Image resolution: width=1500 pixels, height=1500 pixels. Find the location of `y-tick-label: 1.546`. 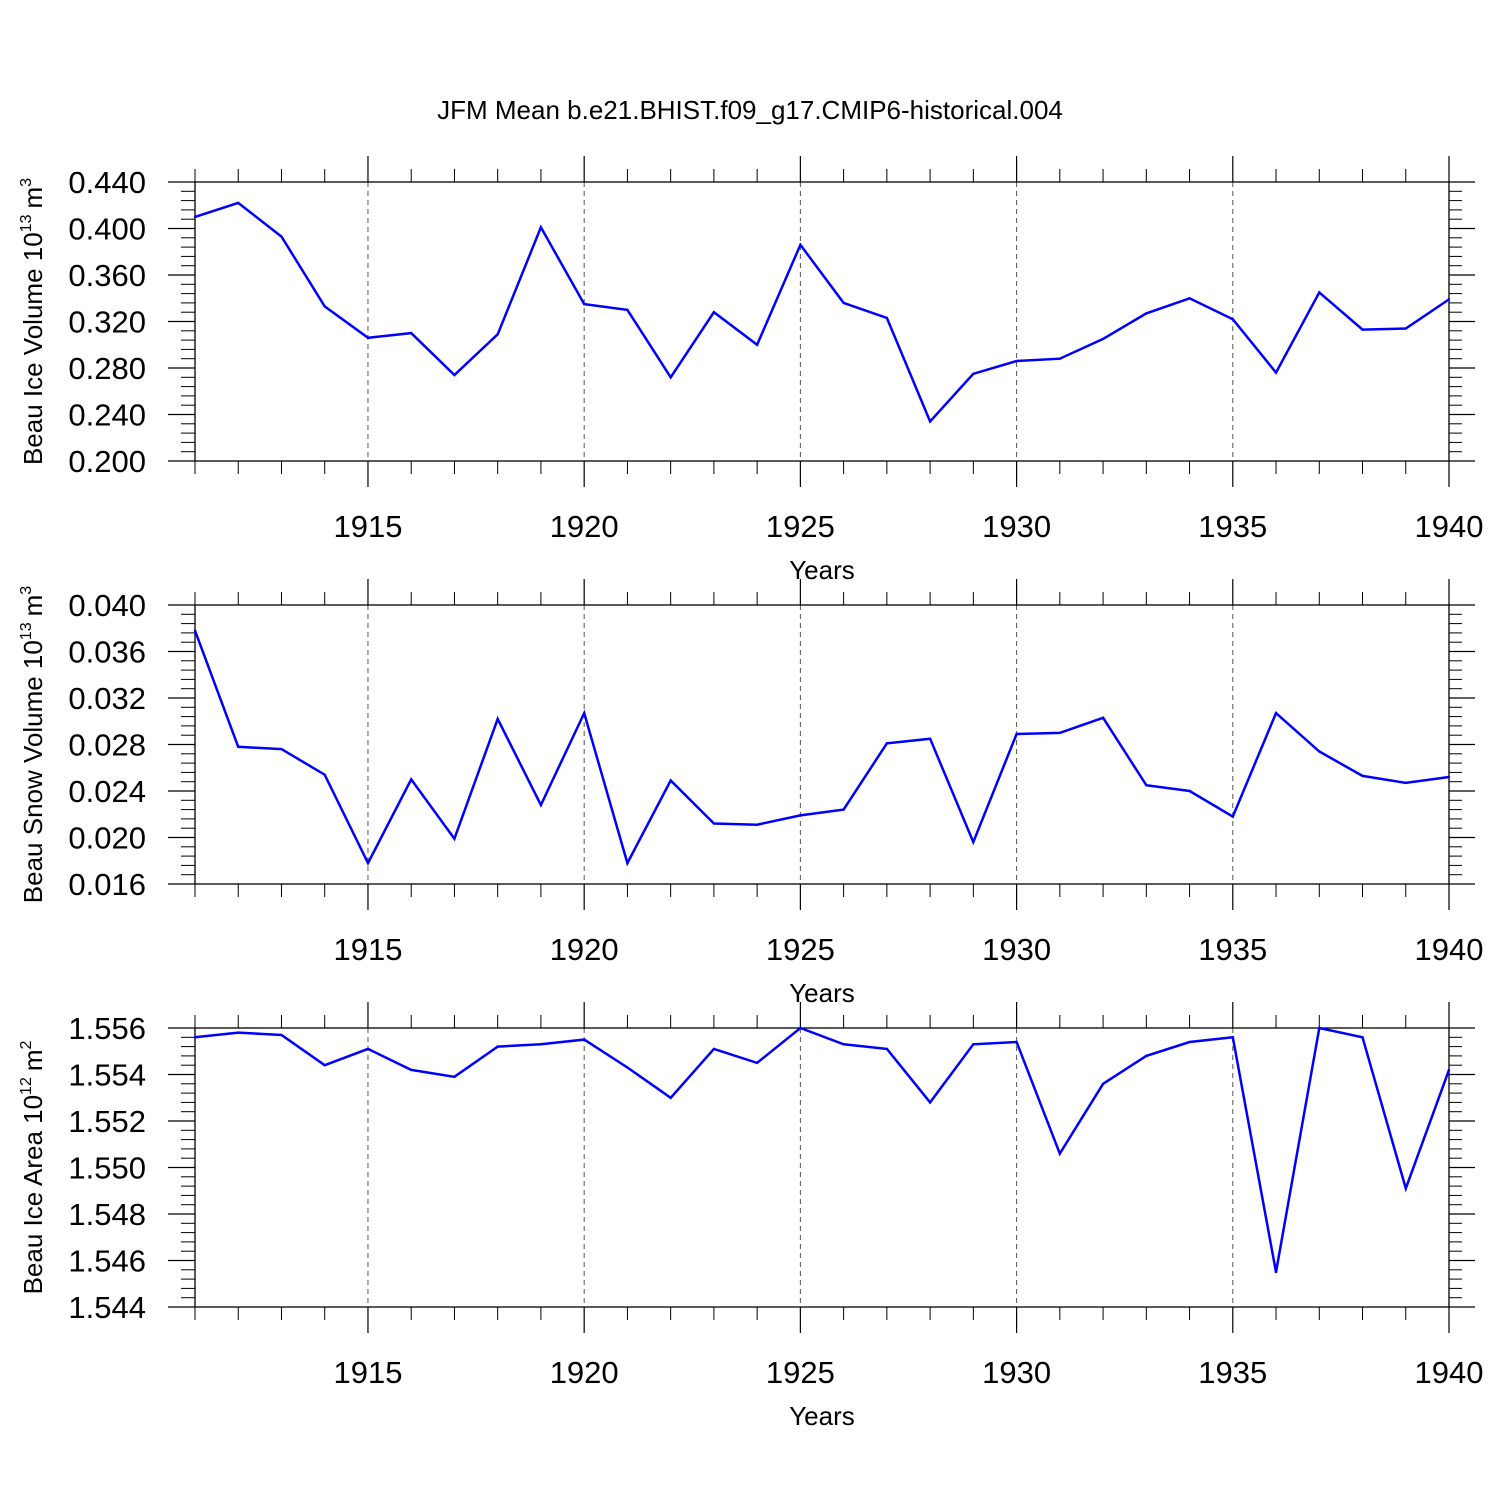

y-tick-label: 1.546 is located at coordinates (107, 1261).